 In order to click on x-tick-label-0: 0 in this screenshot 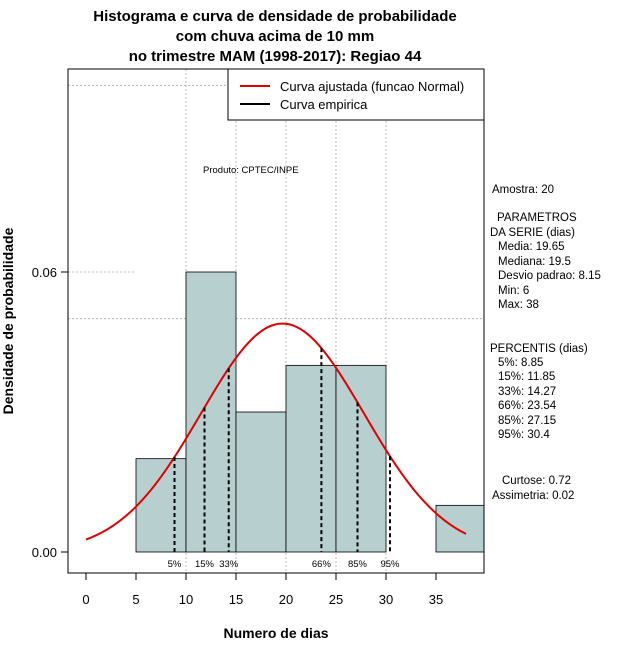, I will do `click(85, 599)`.